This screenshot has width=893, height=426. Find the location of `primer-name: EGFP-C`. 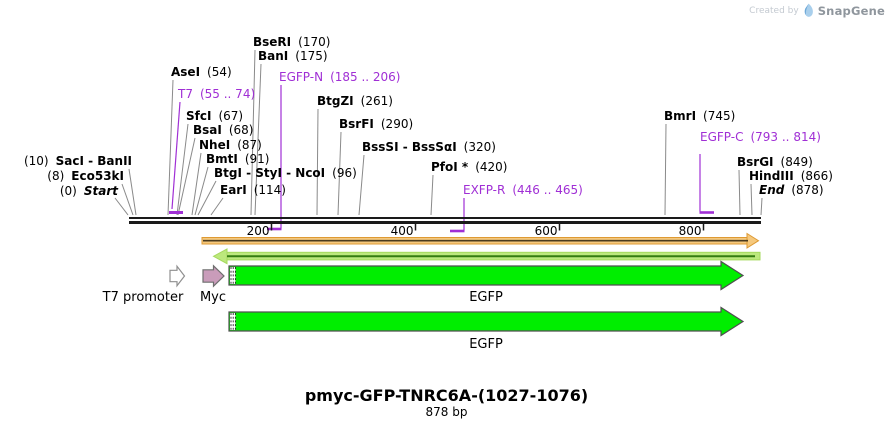

primer-name: EGFP-C is located at coordinates (722, 137).